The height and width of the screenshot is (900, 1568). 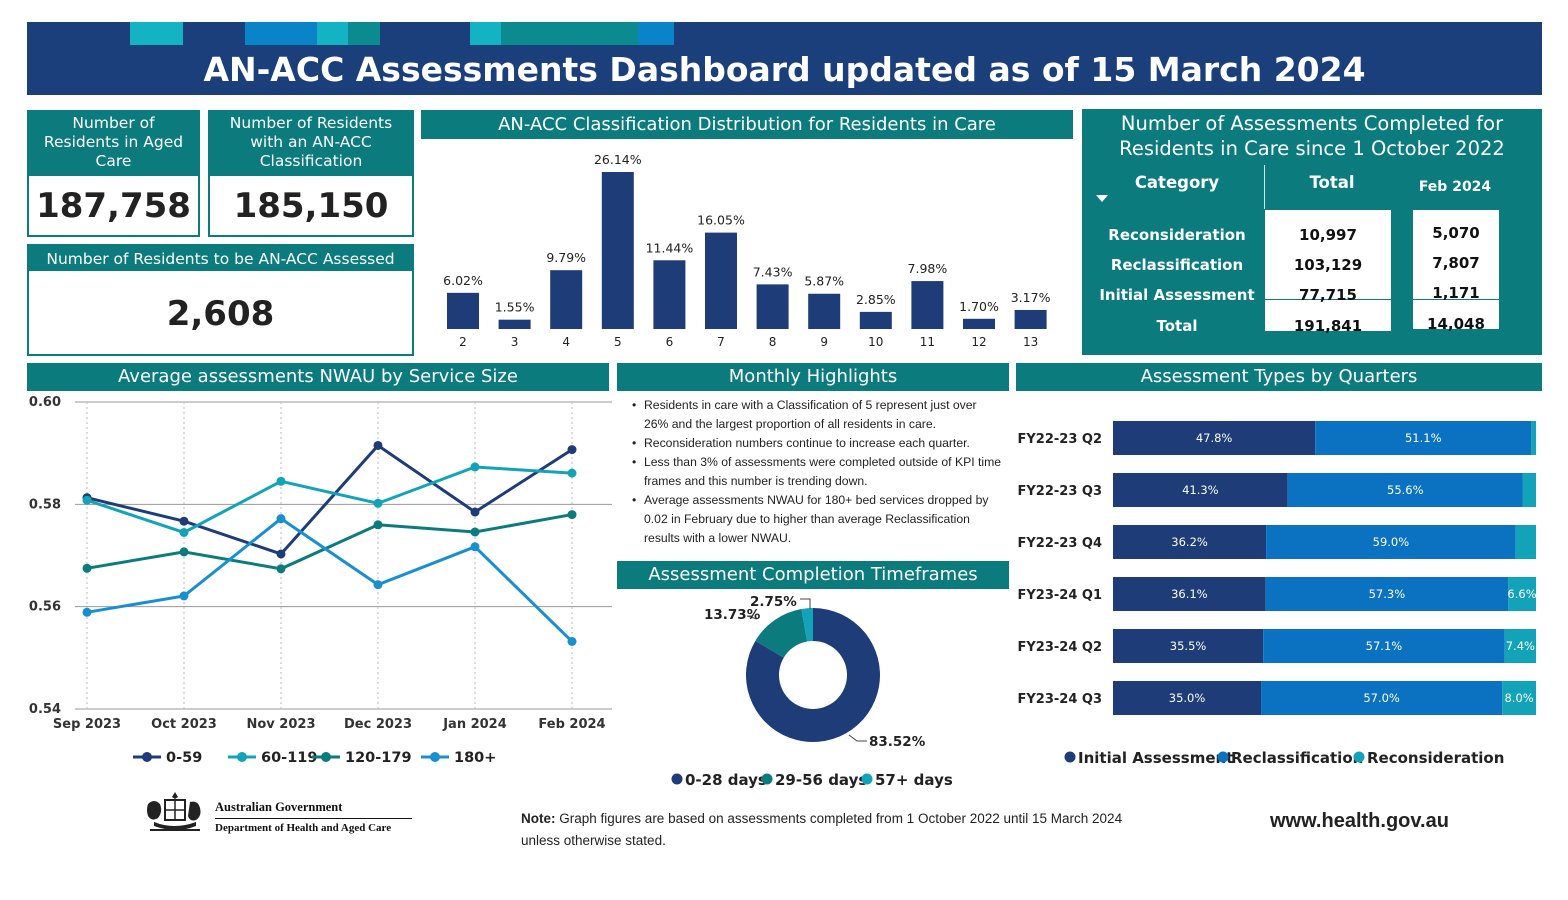 I want to click on legend-label: 57+ days, so click(x=914, y=780).